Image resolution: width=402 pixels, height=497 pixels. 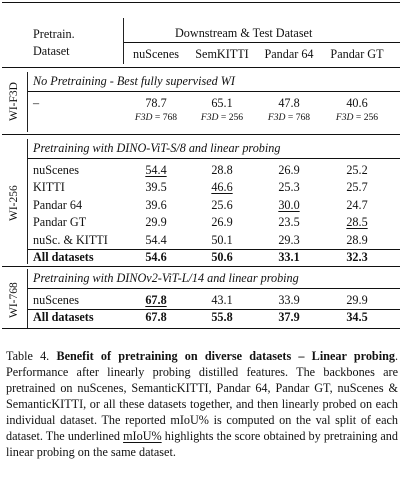 I want to click on header-col-0: nuScenes, so click(x=156, y=54).